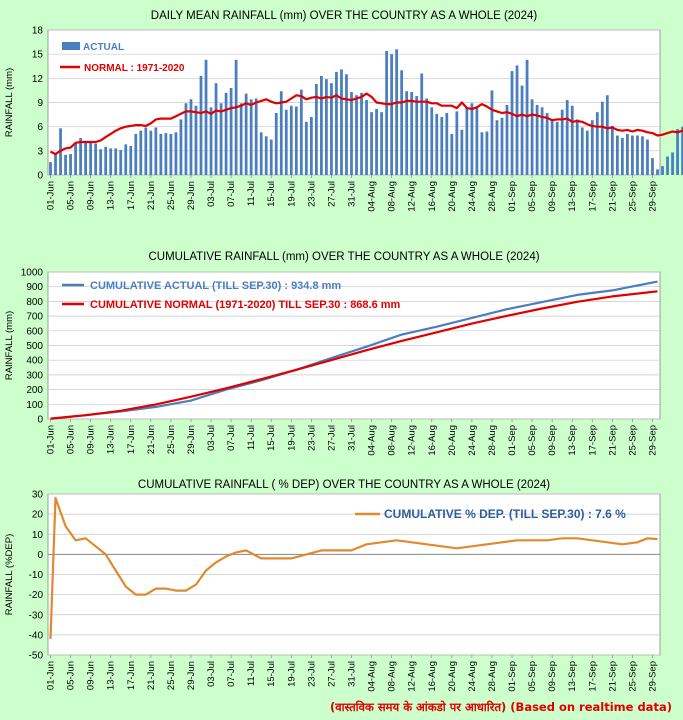 Image resolution: width=683 pixels, height=720 pixels. Describe the element at coordinates (392, 676) in the screenshot. I see `x-tick-label: 08-Aug` at that location.